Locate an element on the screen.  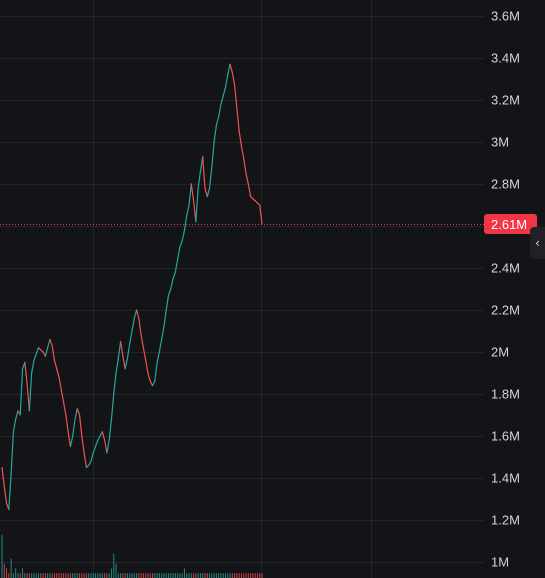
y-tick-label: 1.6M is located at coordinates (505, 436).